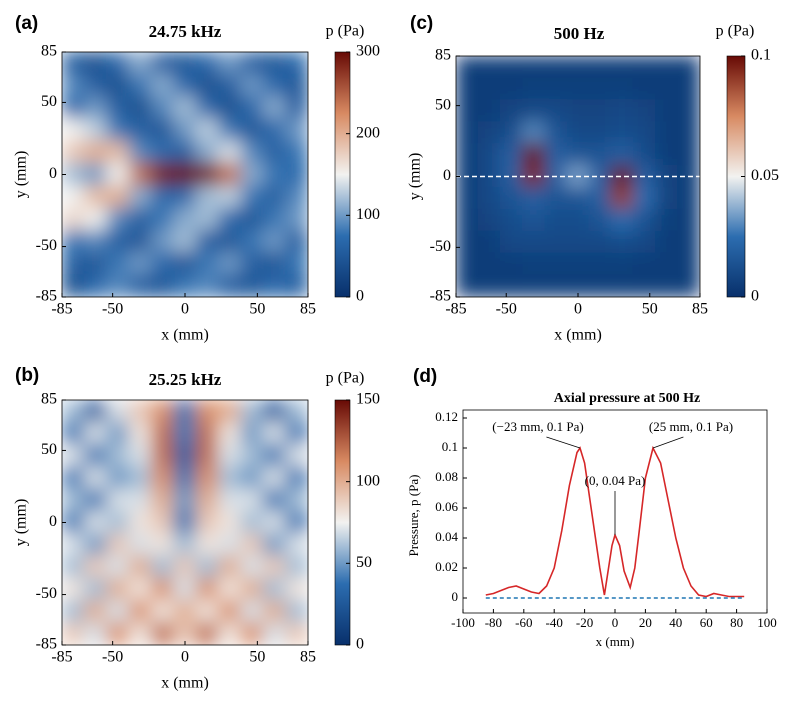  What do you see at coordinates (185, 657) in the screenshot?
I see `x-tick-label: 0` at bounding box center [185, 657].